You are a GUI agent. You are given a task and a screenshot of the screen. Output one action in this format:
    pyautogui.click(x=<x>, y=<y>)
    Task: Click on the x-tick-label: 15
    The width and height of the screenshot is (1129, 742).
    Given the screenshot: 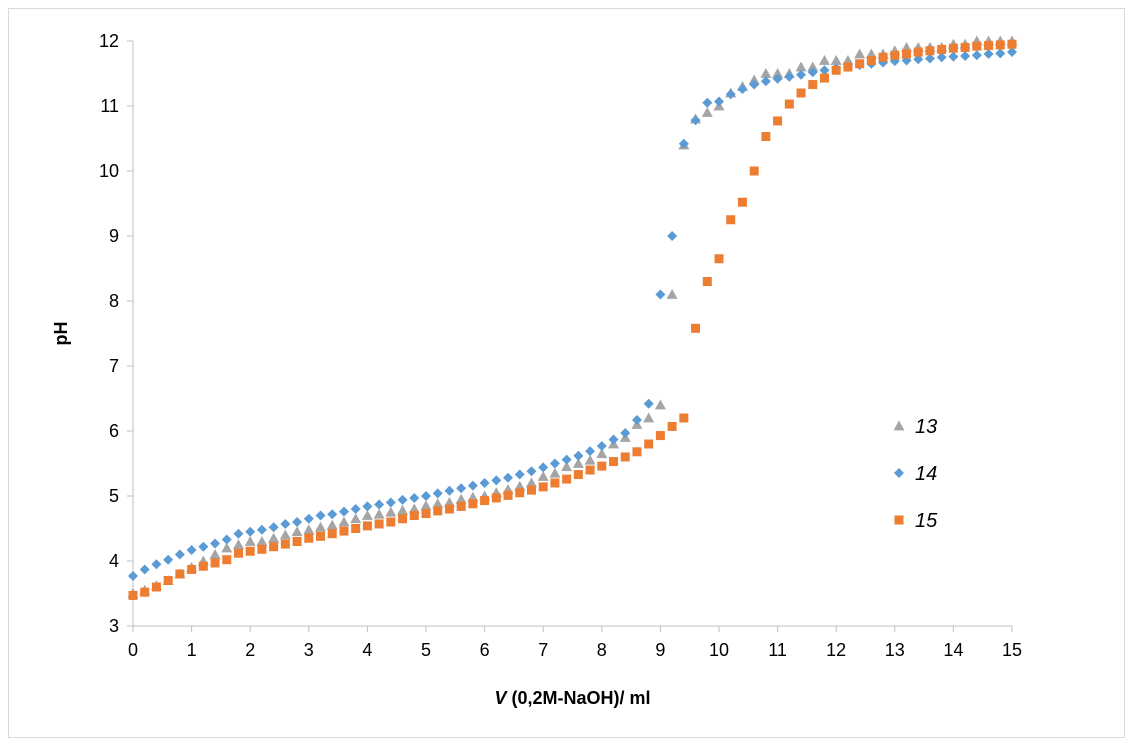 What is the action you would take?
    pyautogui.click(x=1012, y=650)
    